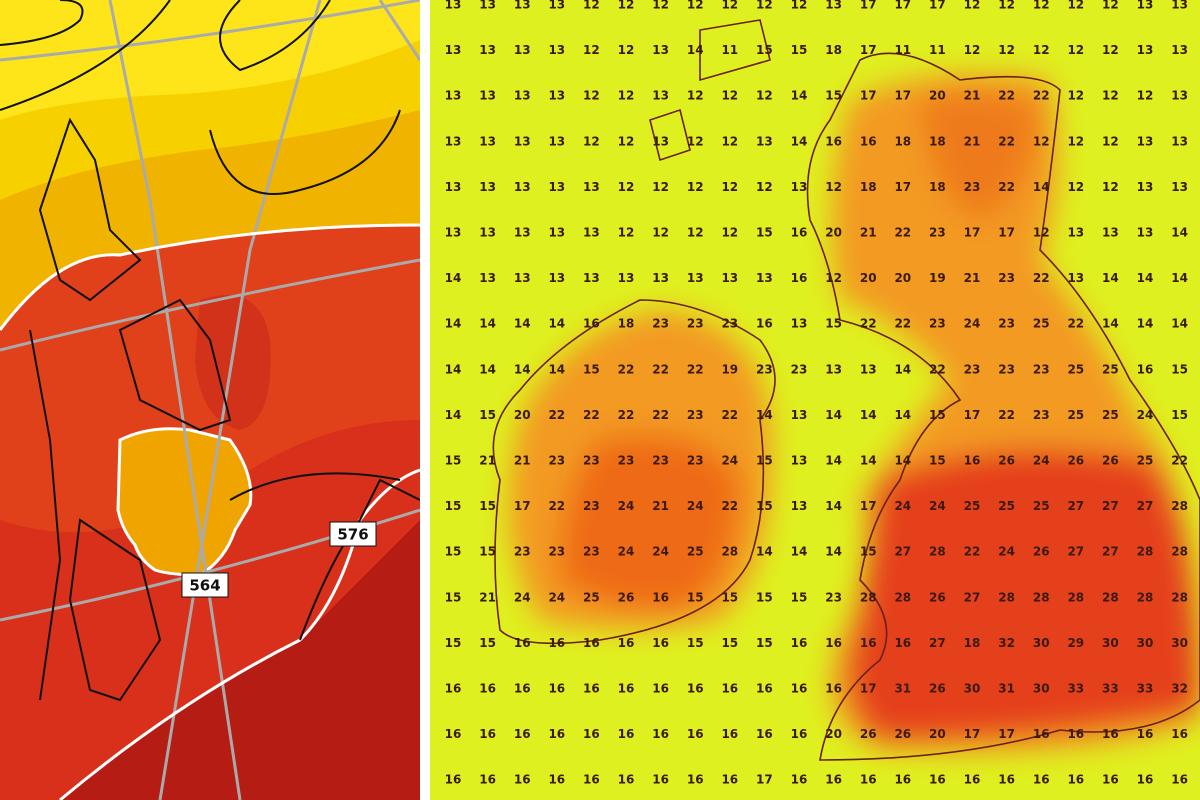 This screenshot has height=800, width=1200. I want to click on divider, so click(425, 400).